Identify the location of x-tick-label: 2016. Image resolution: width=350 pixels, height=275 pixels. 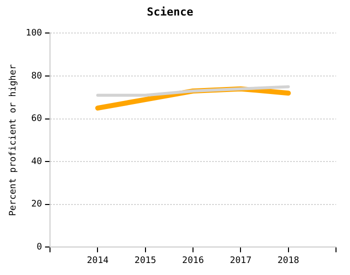
(193, 261).